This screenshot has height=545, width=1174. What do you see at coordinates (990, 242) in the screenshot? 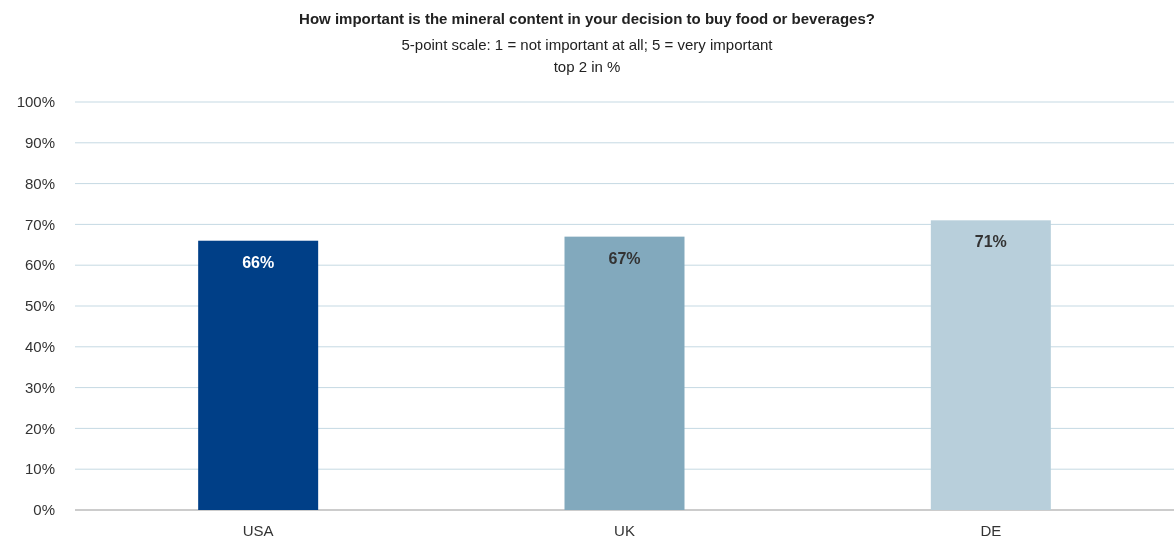
I see `data-label: 71%` at bounding box center [990, 242].